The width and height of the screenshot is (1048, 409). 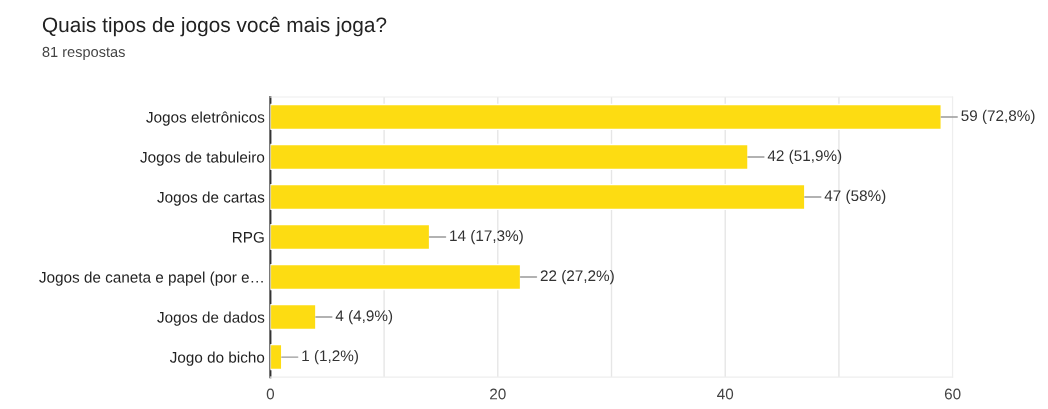 I want to click on text: 81 respostas, so click(x=83, y=53).